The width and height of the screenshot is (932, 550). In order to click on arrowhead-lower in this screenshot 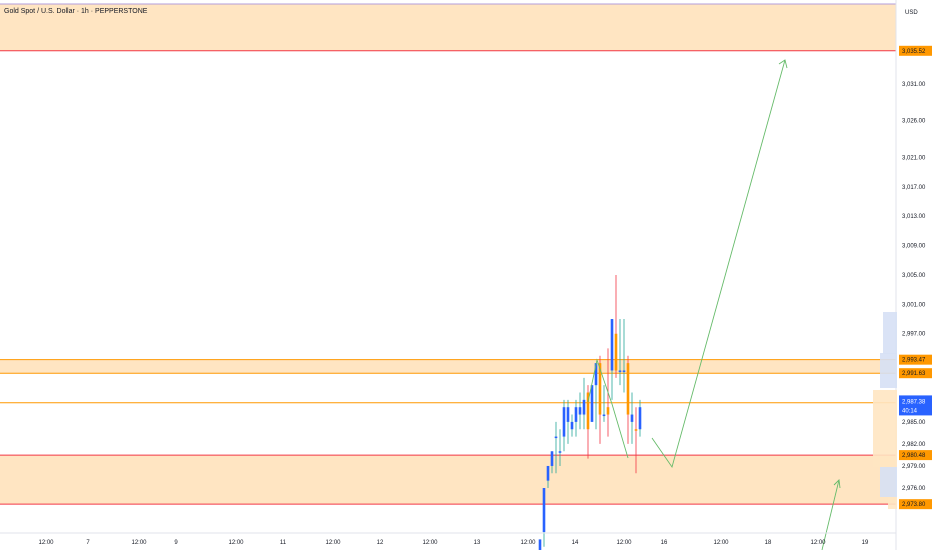, I will do `click(837, 484)`.